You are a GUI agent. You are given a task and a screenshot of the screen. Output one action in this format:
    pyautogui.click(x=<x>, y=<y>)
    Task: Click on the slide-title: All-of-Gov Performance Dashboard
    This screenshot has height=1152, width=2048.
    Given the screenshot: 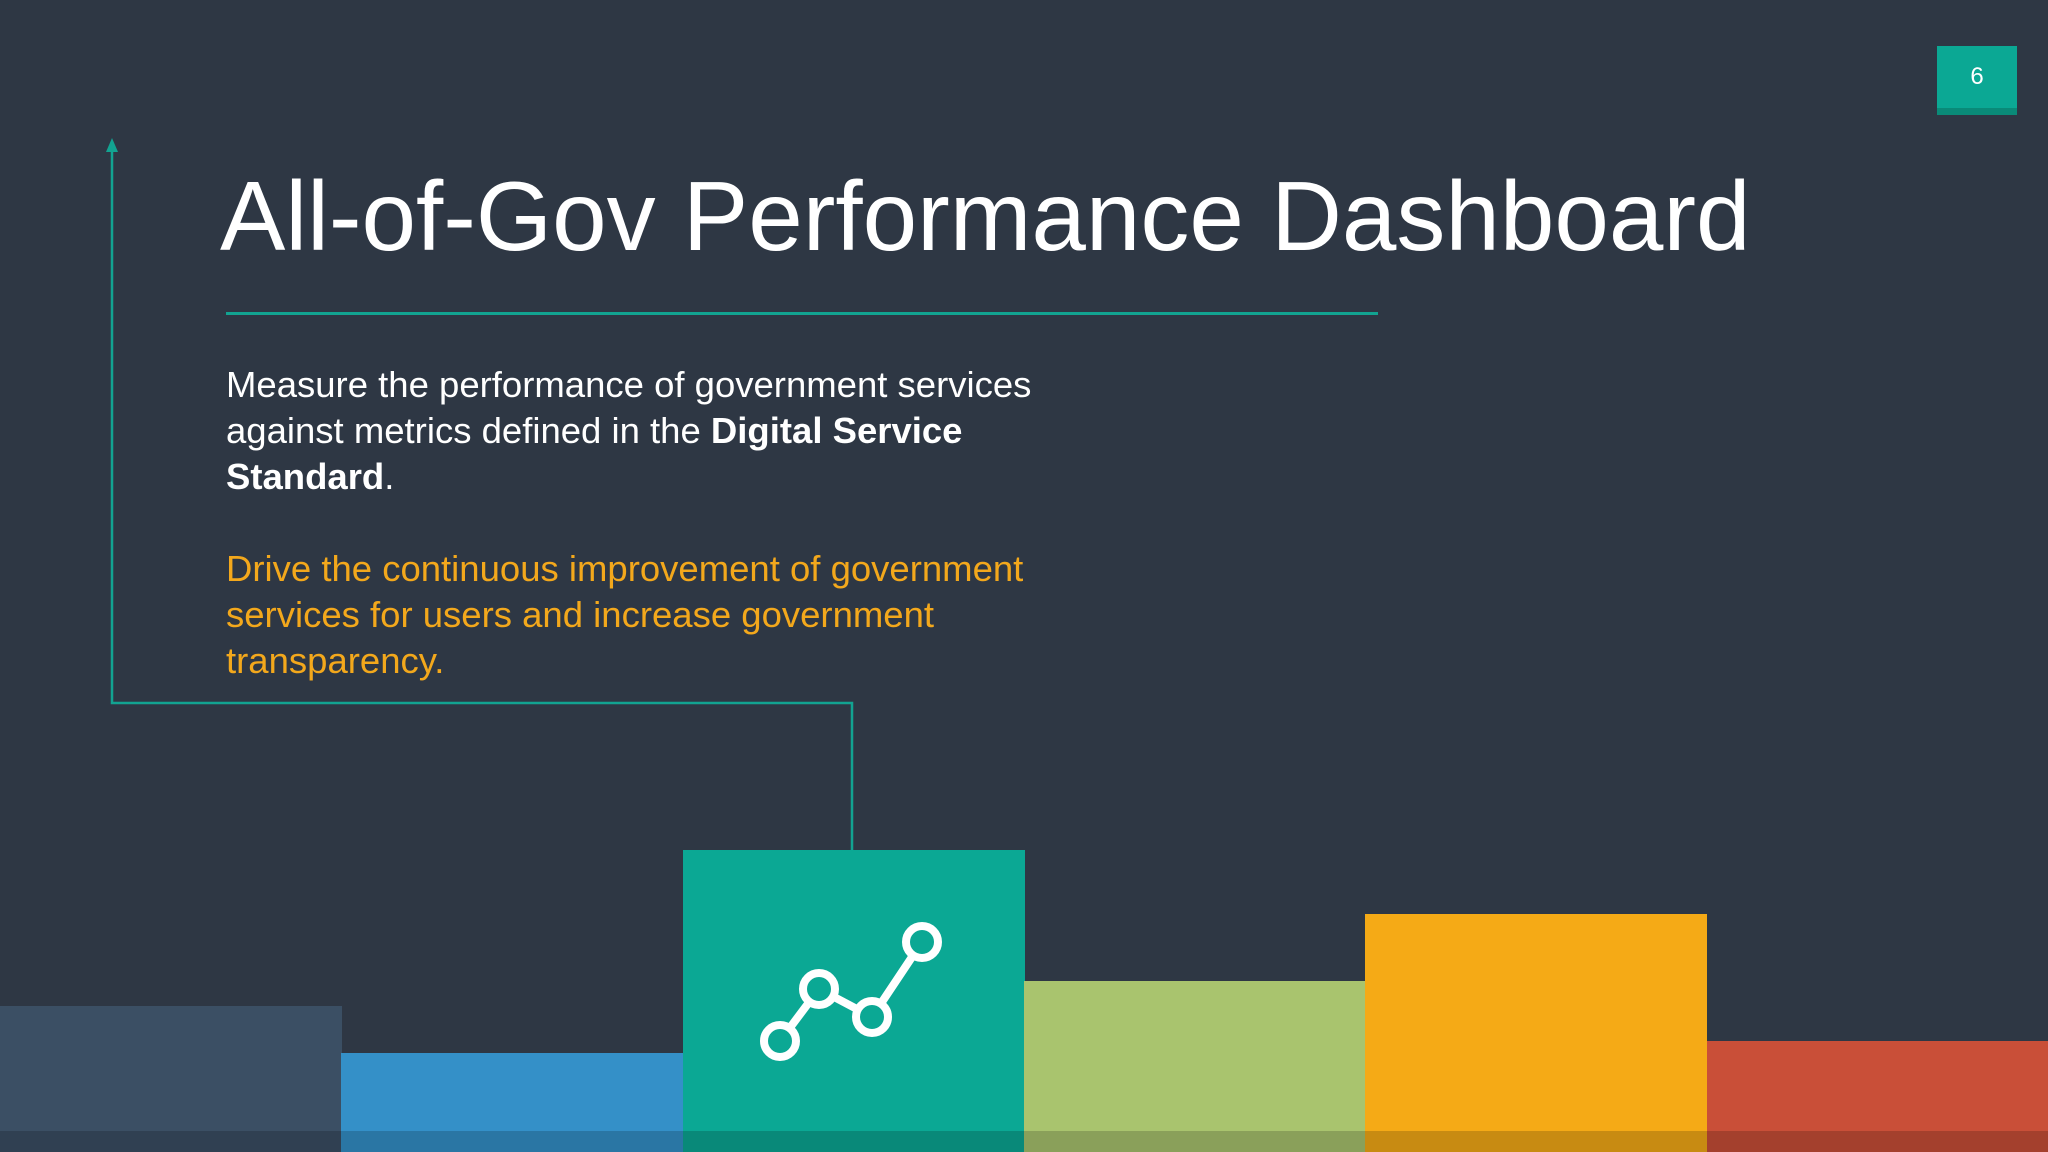 What is the action you would take?
    pyautogui.click(x=985, y=216)
    